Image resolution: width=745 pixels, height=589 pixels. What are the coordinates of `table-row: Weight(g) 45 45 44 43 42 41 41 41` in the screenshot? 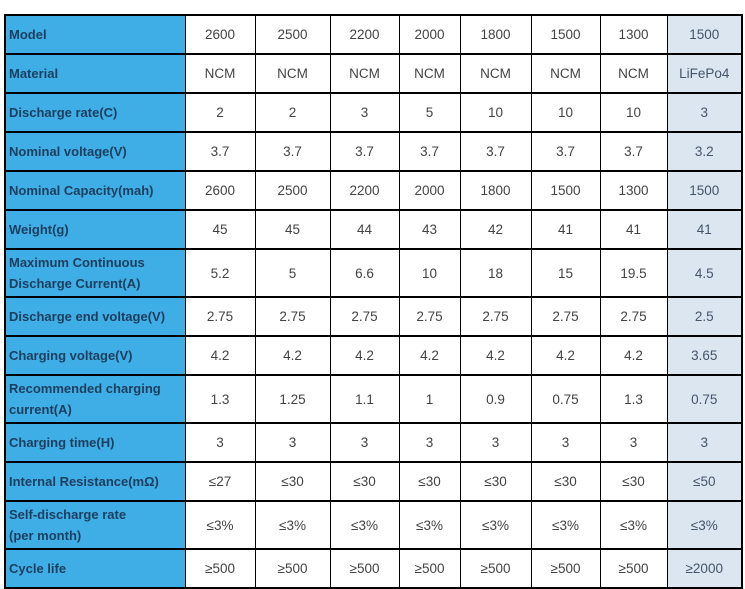 It's located at (373, 229).